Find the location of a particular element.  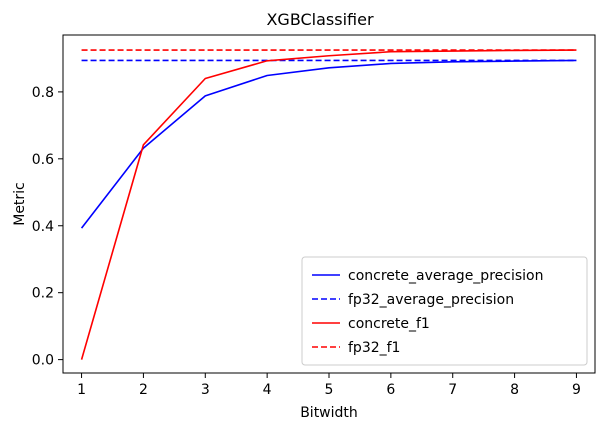

x-tick-label: 8 is located at coordinates (514, 390).